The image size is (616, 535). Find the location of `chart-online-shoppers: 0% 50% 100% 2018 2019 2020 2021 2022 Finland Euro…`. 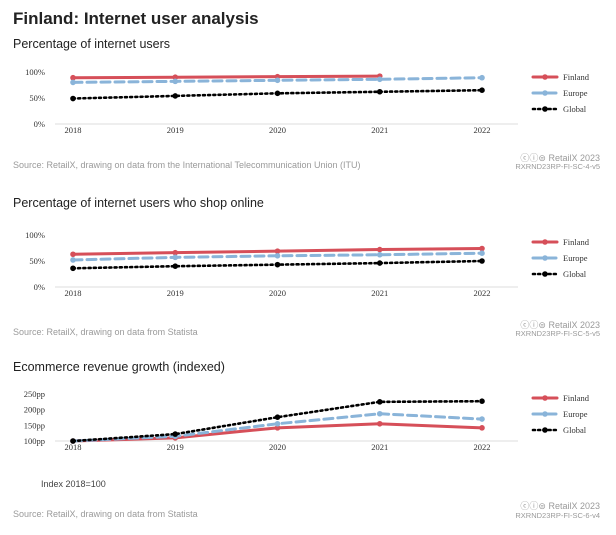

chart-online-shoppers: 0% 50% 100% 2018 2019 2020 2021 2022 Finland Euro… is located at coordinates (307, 264).